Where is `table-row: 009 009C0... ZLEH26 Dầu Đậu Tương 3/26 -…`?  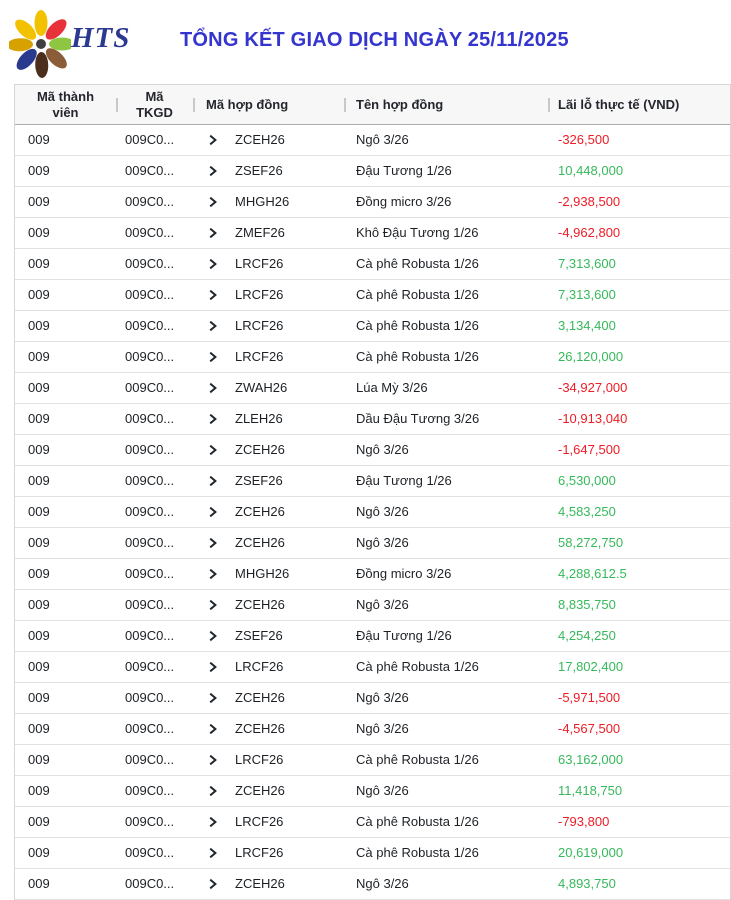
table-row: 009 009C0... ZLEH26 Dầu Đậu Tương 3/26 -… is located at coordinates (372, 419).